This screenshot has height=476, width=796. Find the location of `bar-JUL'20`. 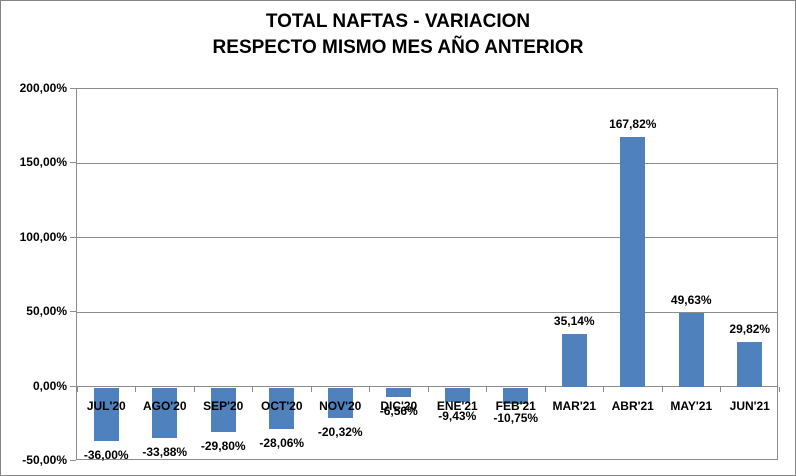

bar-JUL'20 is located at coordinates (106, 414).